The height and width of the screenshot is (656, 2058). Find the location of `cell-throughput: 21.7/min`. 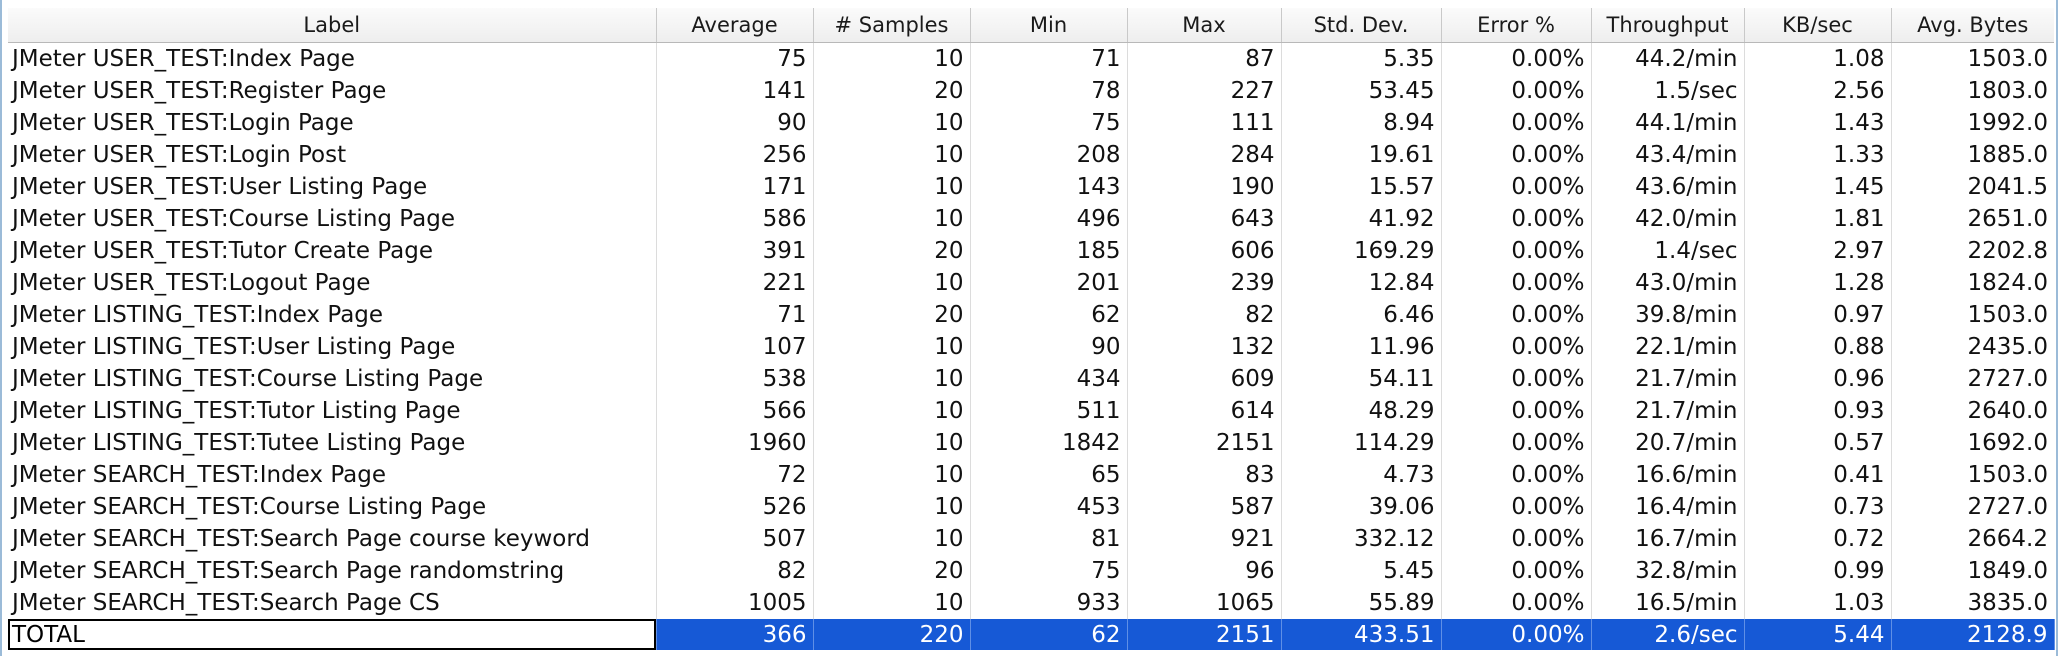

cell-throughput: 21.7/min is located at coordinates (1668, 379).